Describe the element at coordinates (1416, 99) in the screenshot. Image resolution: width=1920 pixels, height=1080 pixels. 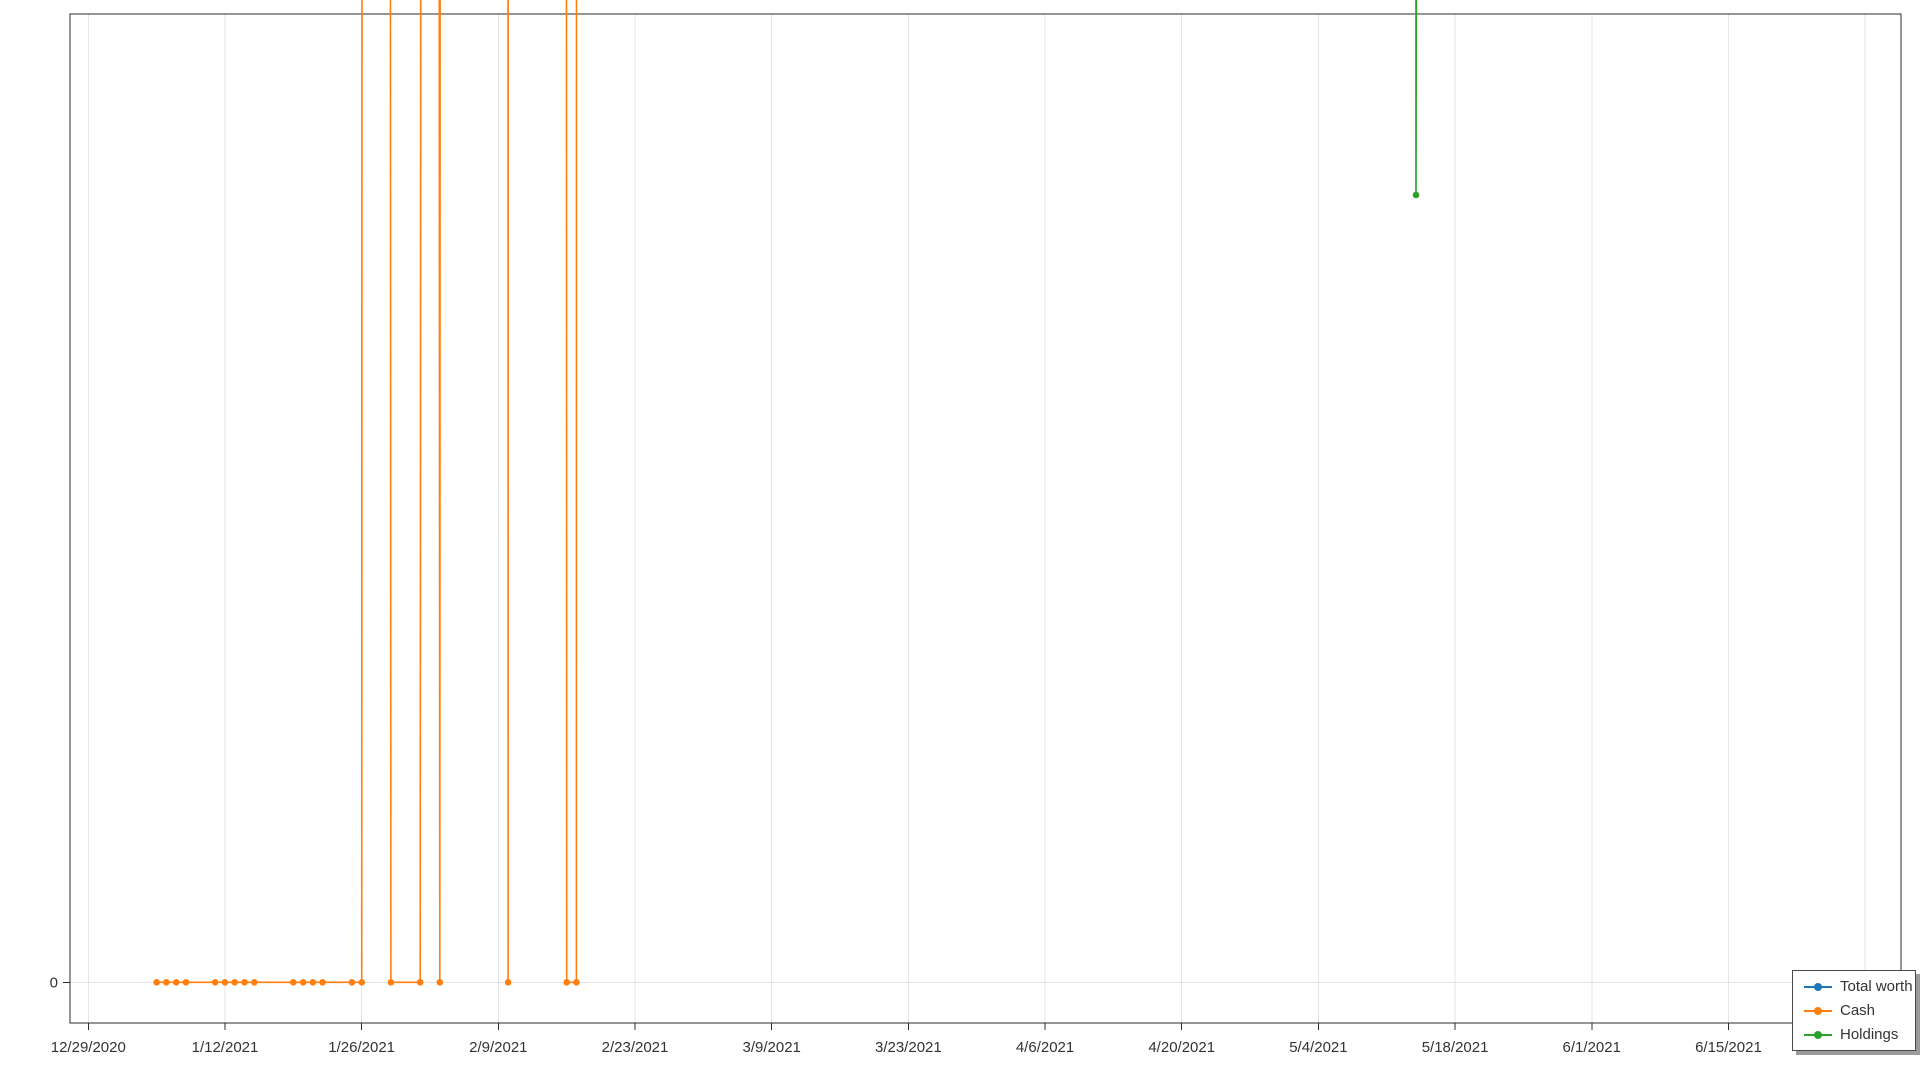
I see `series-holdings` at that location.